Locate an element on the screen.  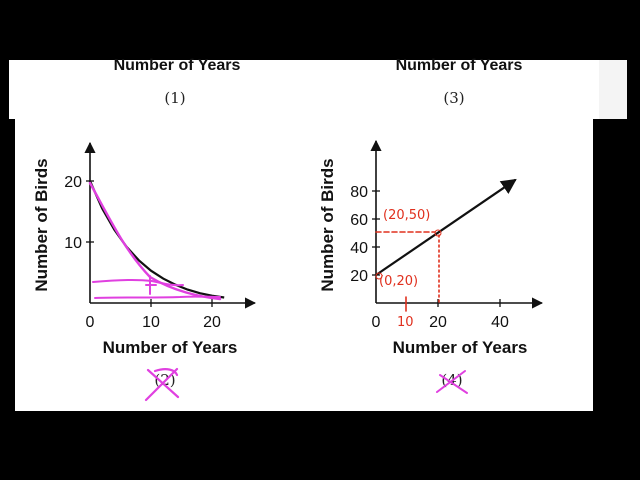
chart2-x-tick-label: 0 is located at coordinates (90, 322).